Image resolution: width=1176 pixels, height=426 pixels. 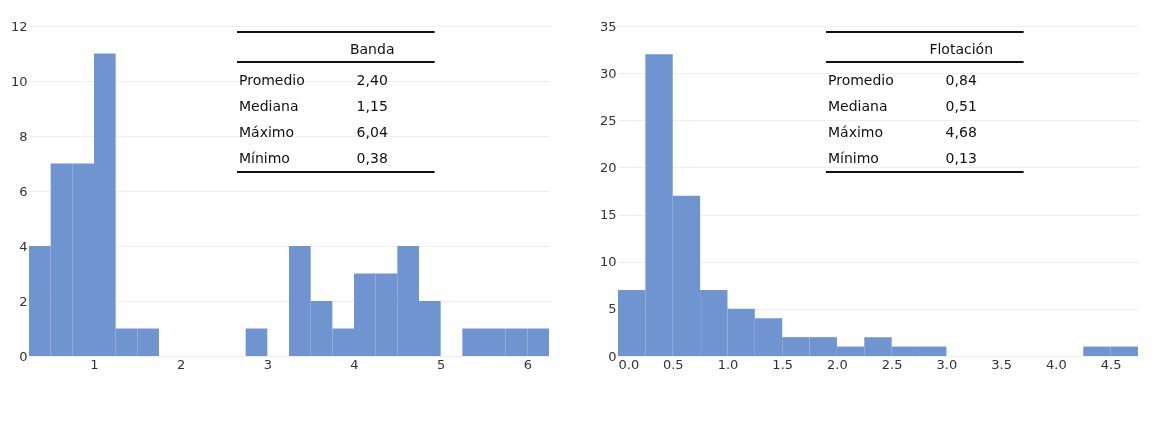 What do you see at coordinates (947, 364) in the screenshot?
I see `x-tick-label: 3.0` at bounding box center [947, 364].